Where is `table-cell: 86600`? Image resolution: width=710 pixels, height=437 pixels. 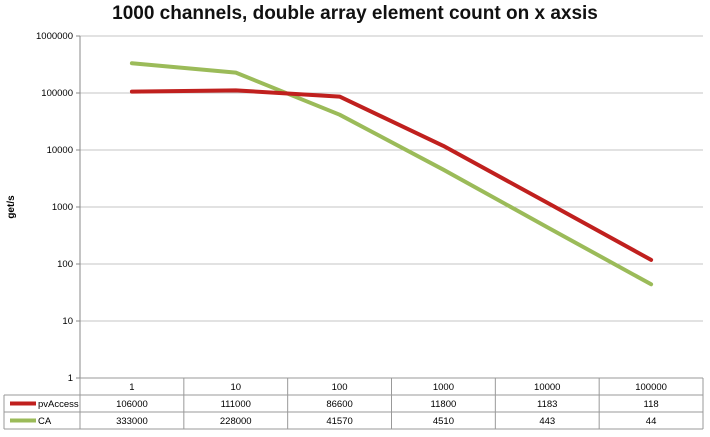 table-cell: 86600 is located at coordinates (339, 404).